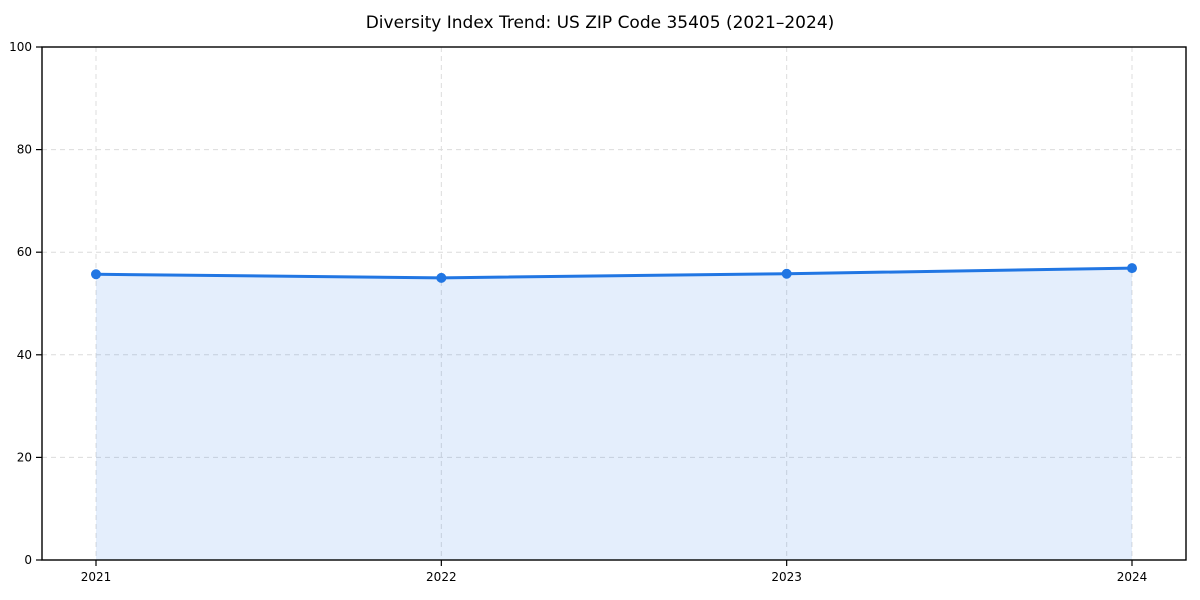  What do you see at coordinates (20, 47) in the screenshot?
I see `y-axis-tick-label-100: 100` at bounding box center [20, 47].